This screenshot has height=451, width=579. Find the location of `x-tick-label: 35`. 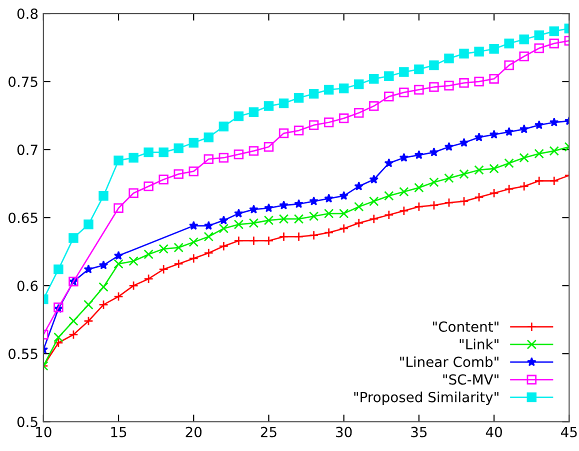

x-tick-label: 35 is located at coordinates (419, 432).